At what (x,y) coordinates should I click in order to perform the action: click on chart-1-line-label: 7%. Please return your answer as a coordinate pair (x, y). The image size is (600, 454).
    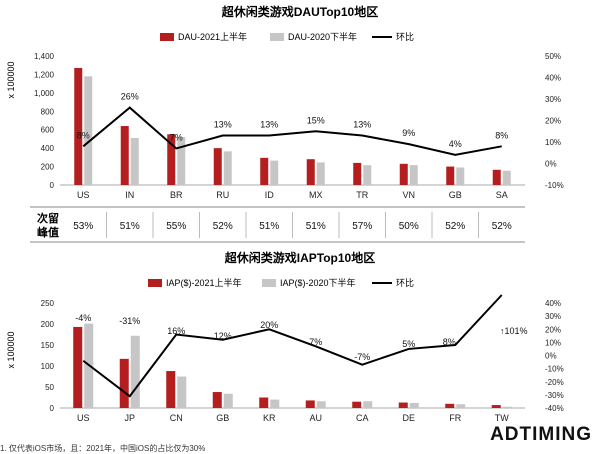
    Looking at the image, I should click on (176, 137).